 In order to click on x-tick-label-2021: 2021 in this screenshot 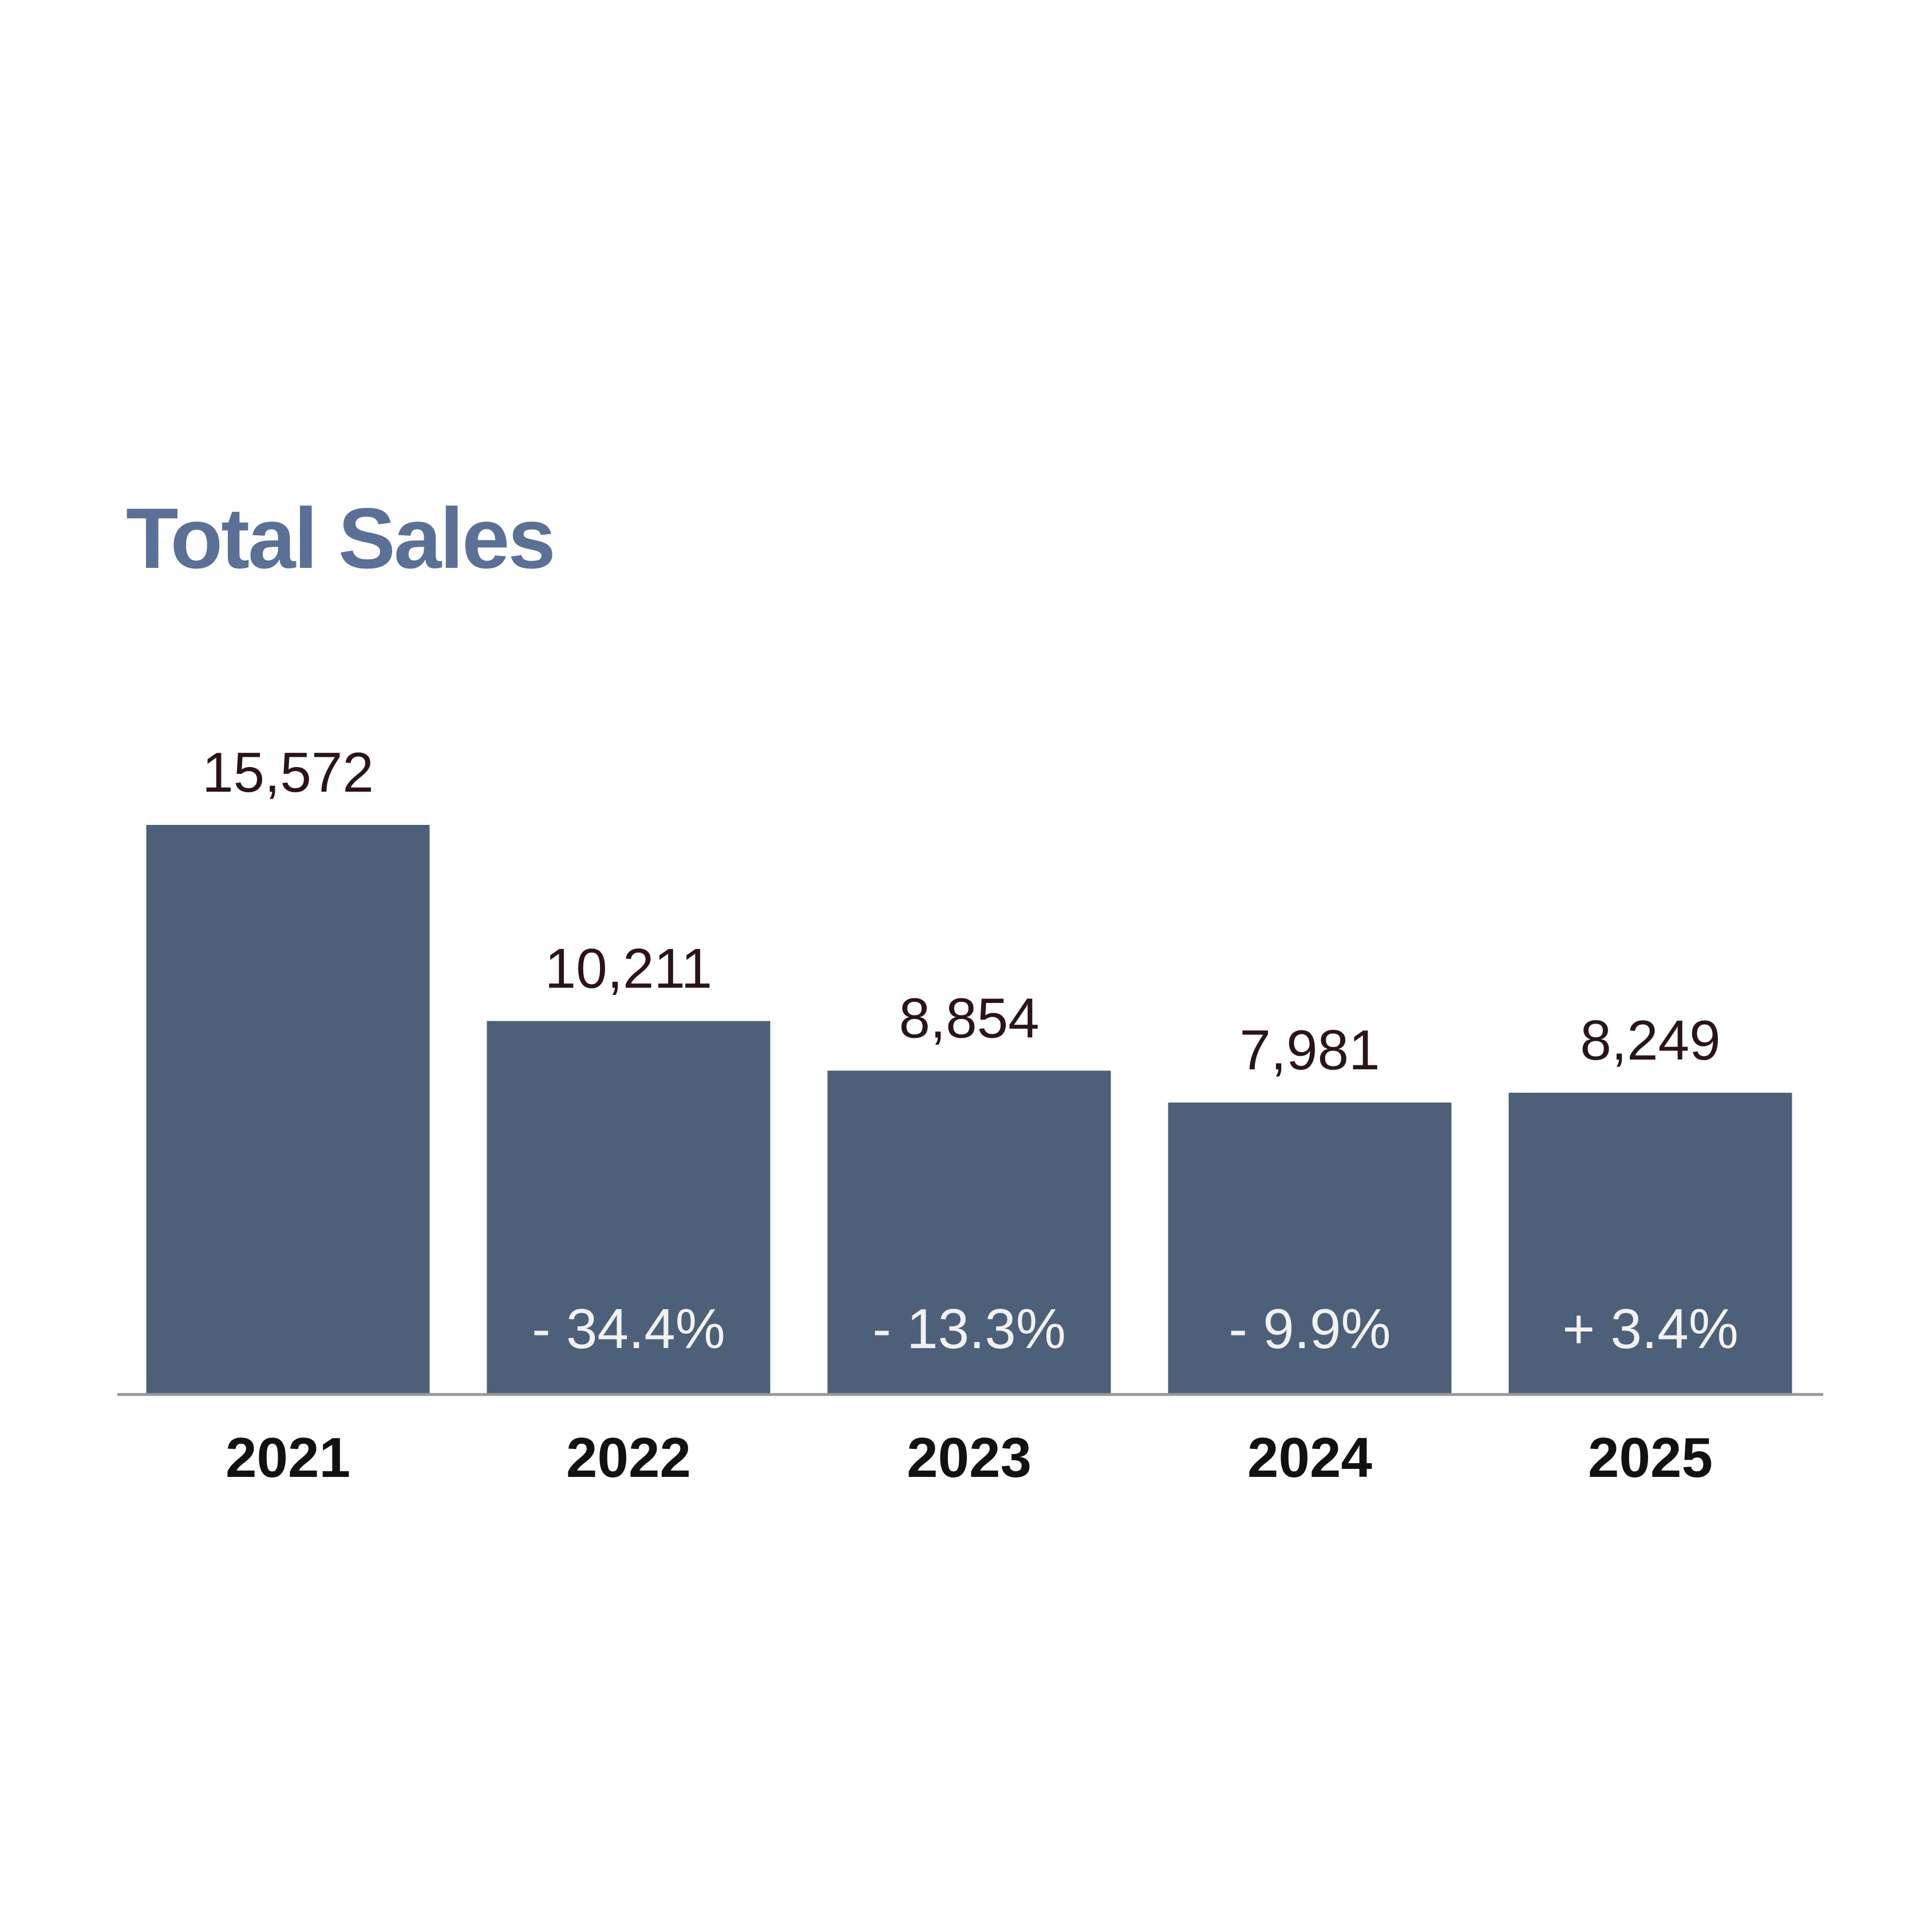, I will do `click(288, 1457)`.